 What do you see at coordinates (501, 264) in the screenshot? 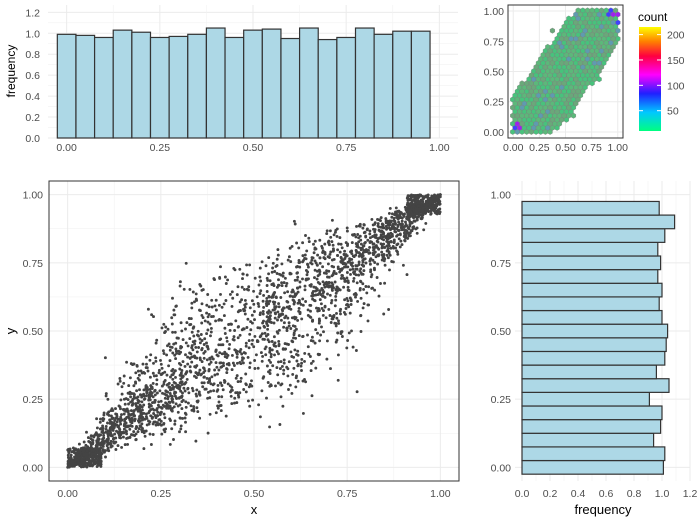
I see `y-histogram-y-tick-label: 0.75` at bounding box center [501, 264].